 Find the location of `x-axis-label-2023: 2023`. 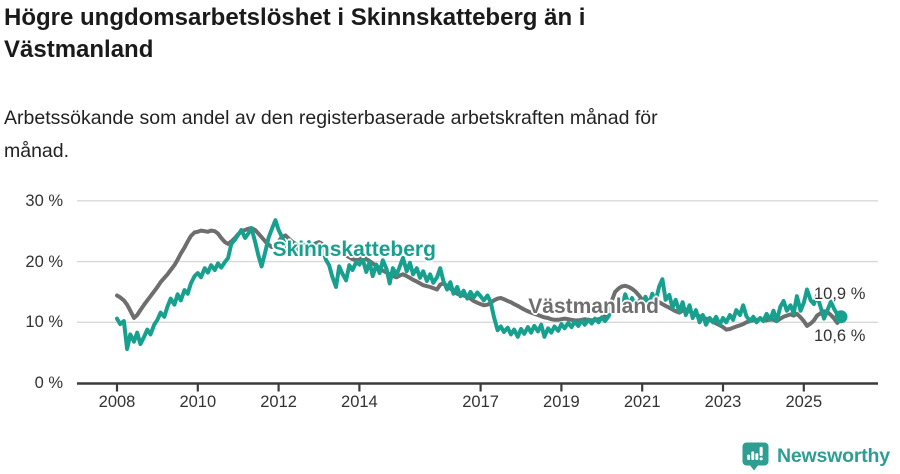

x-axis-label-2023: 2023 is located at coordinates (723, 402).